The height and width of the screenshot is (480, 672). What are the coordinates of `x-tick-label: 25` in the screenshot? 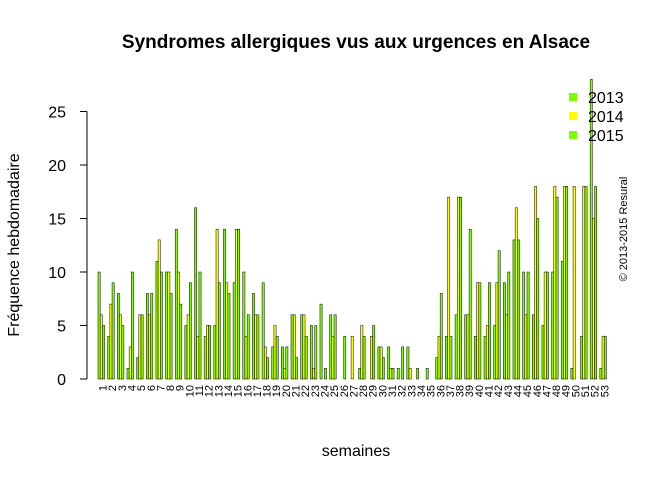 It's located at (335, 391).